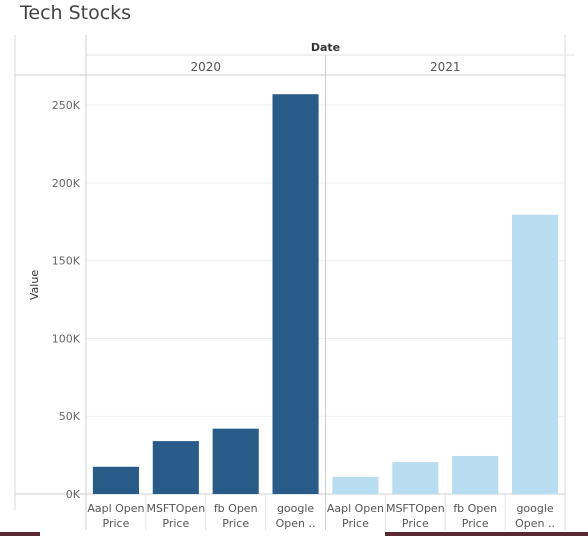  Describe the element at coordinates (486, 534) in the screenshot. I see `bottom-edge-strip-right` at that location.